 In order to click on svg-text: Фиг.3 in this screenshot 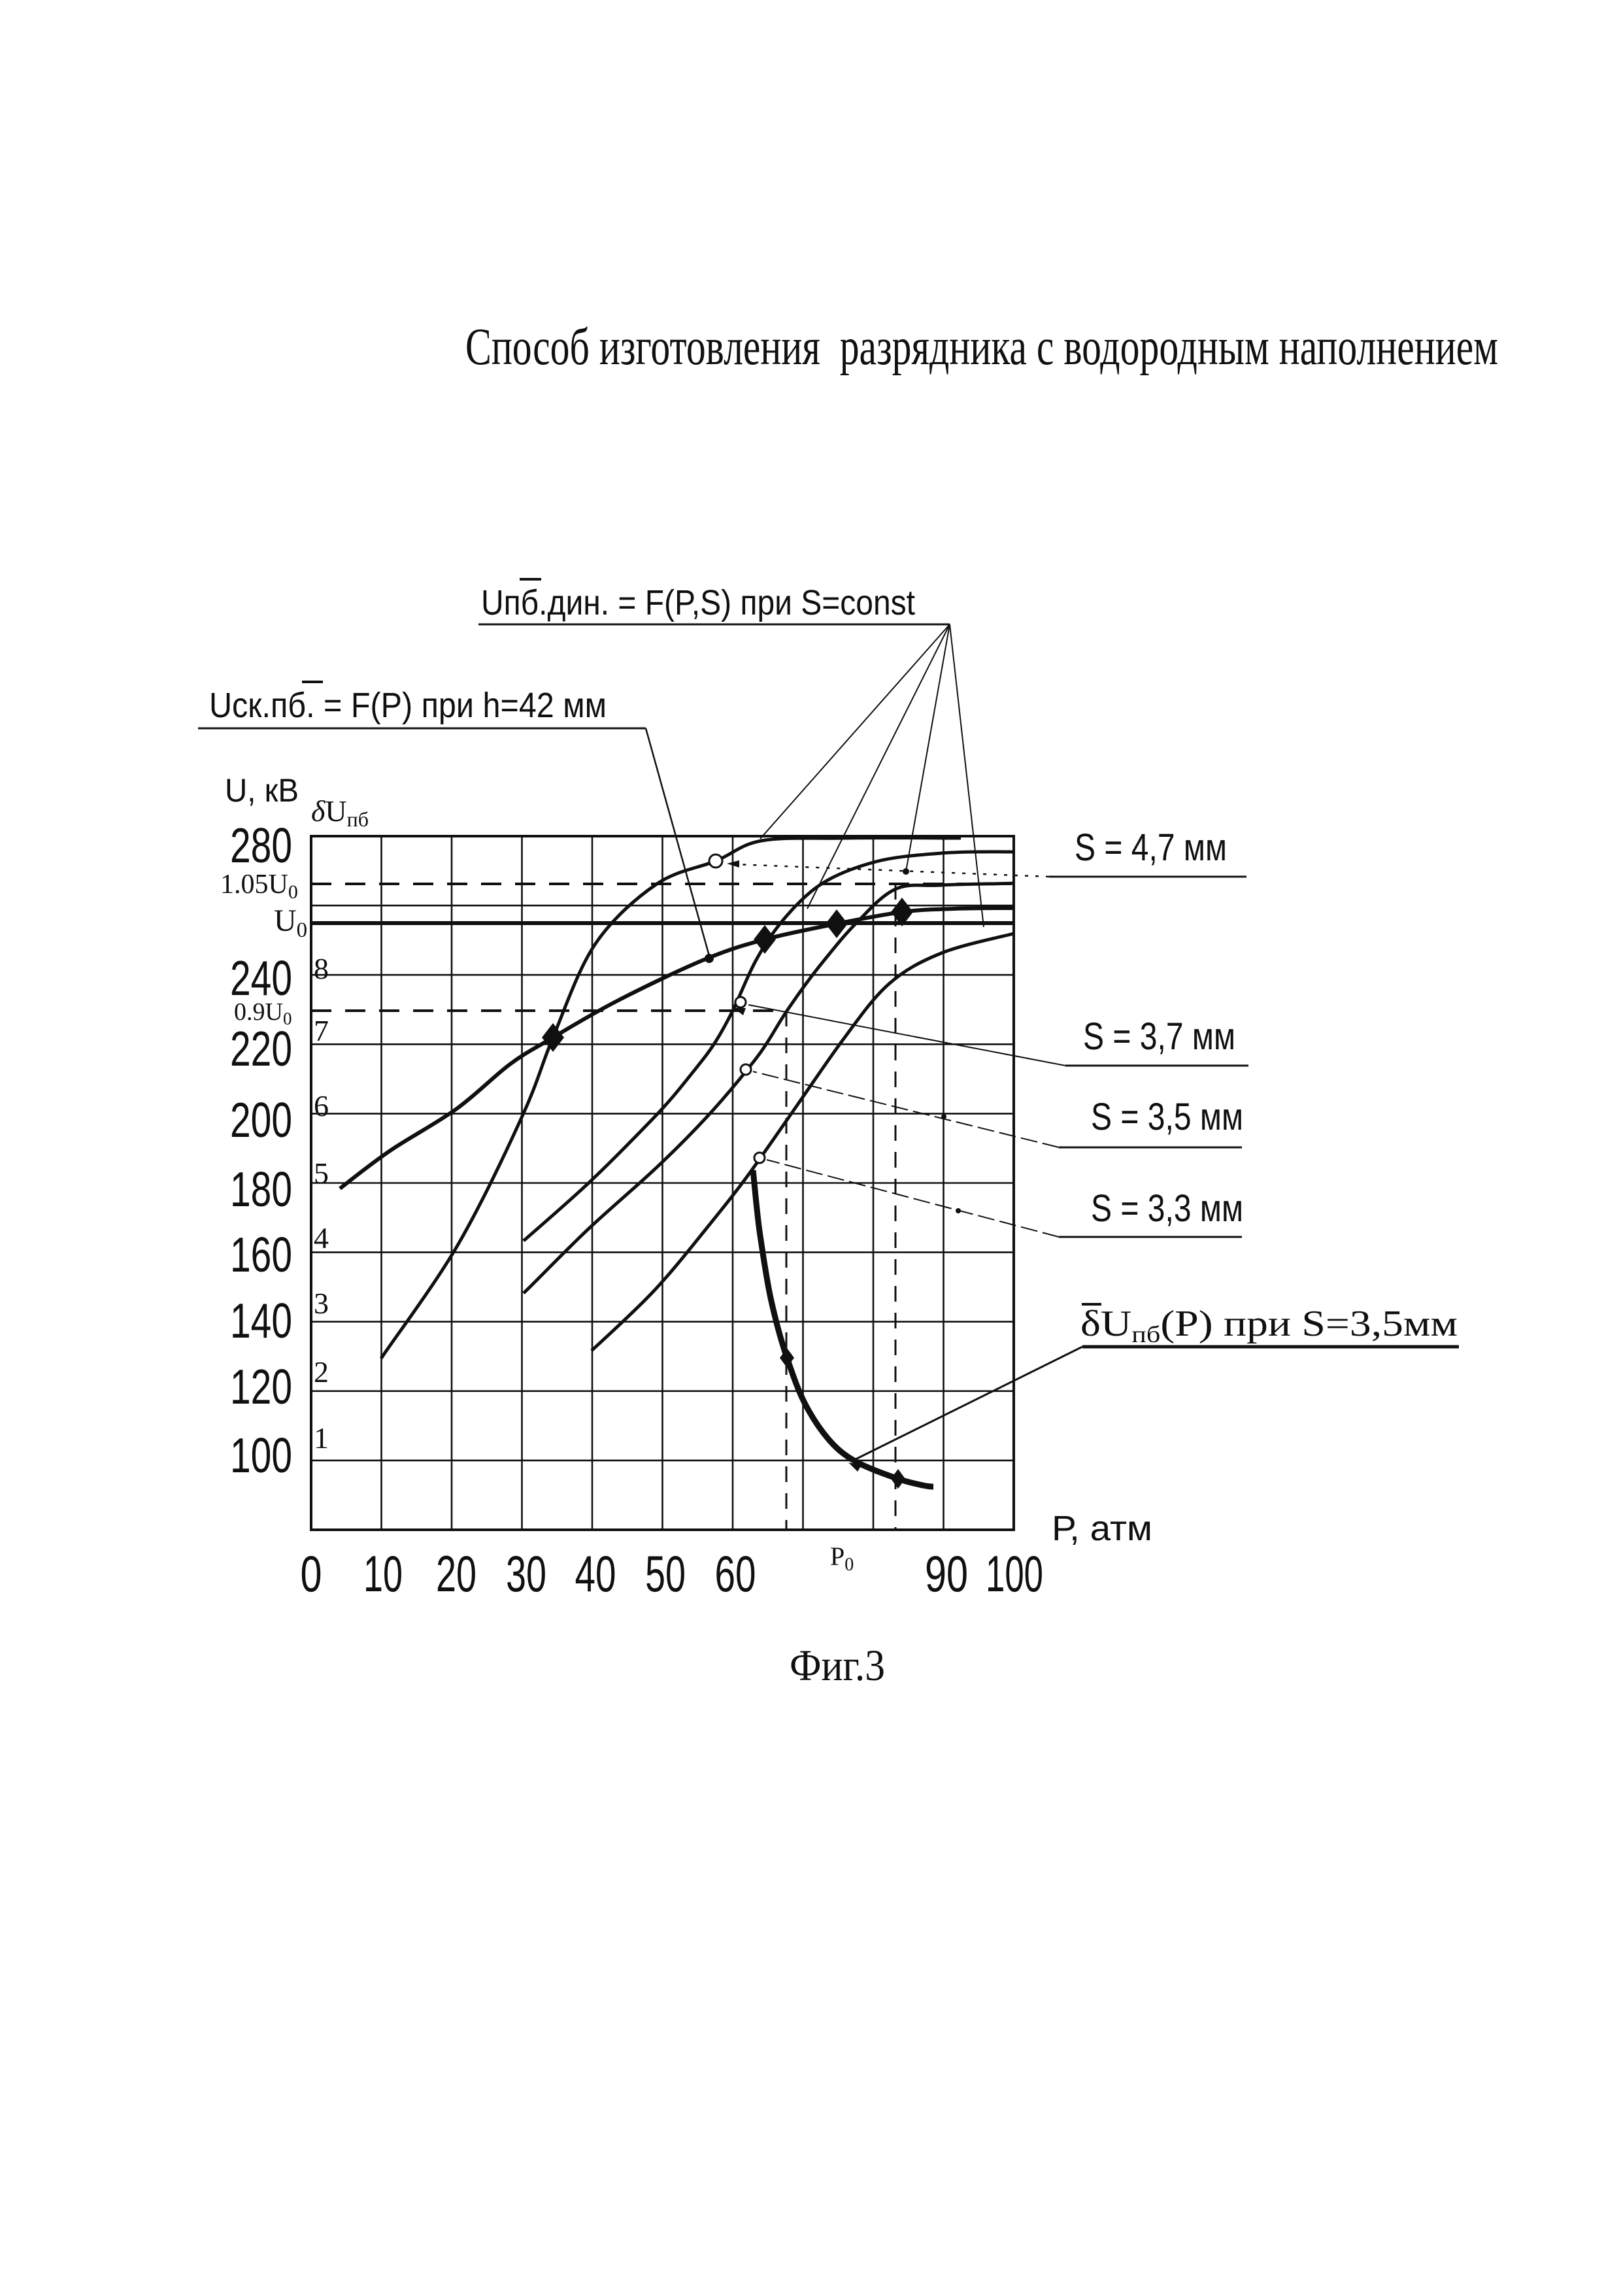, I will do `click(838, 1665)`.